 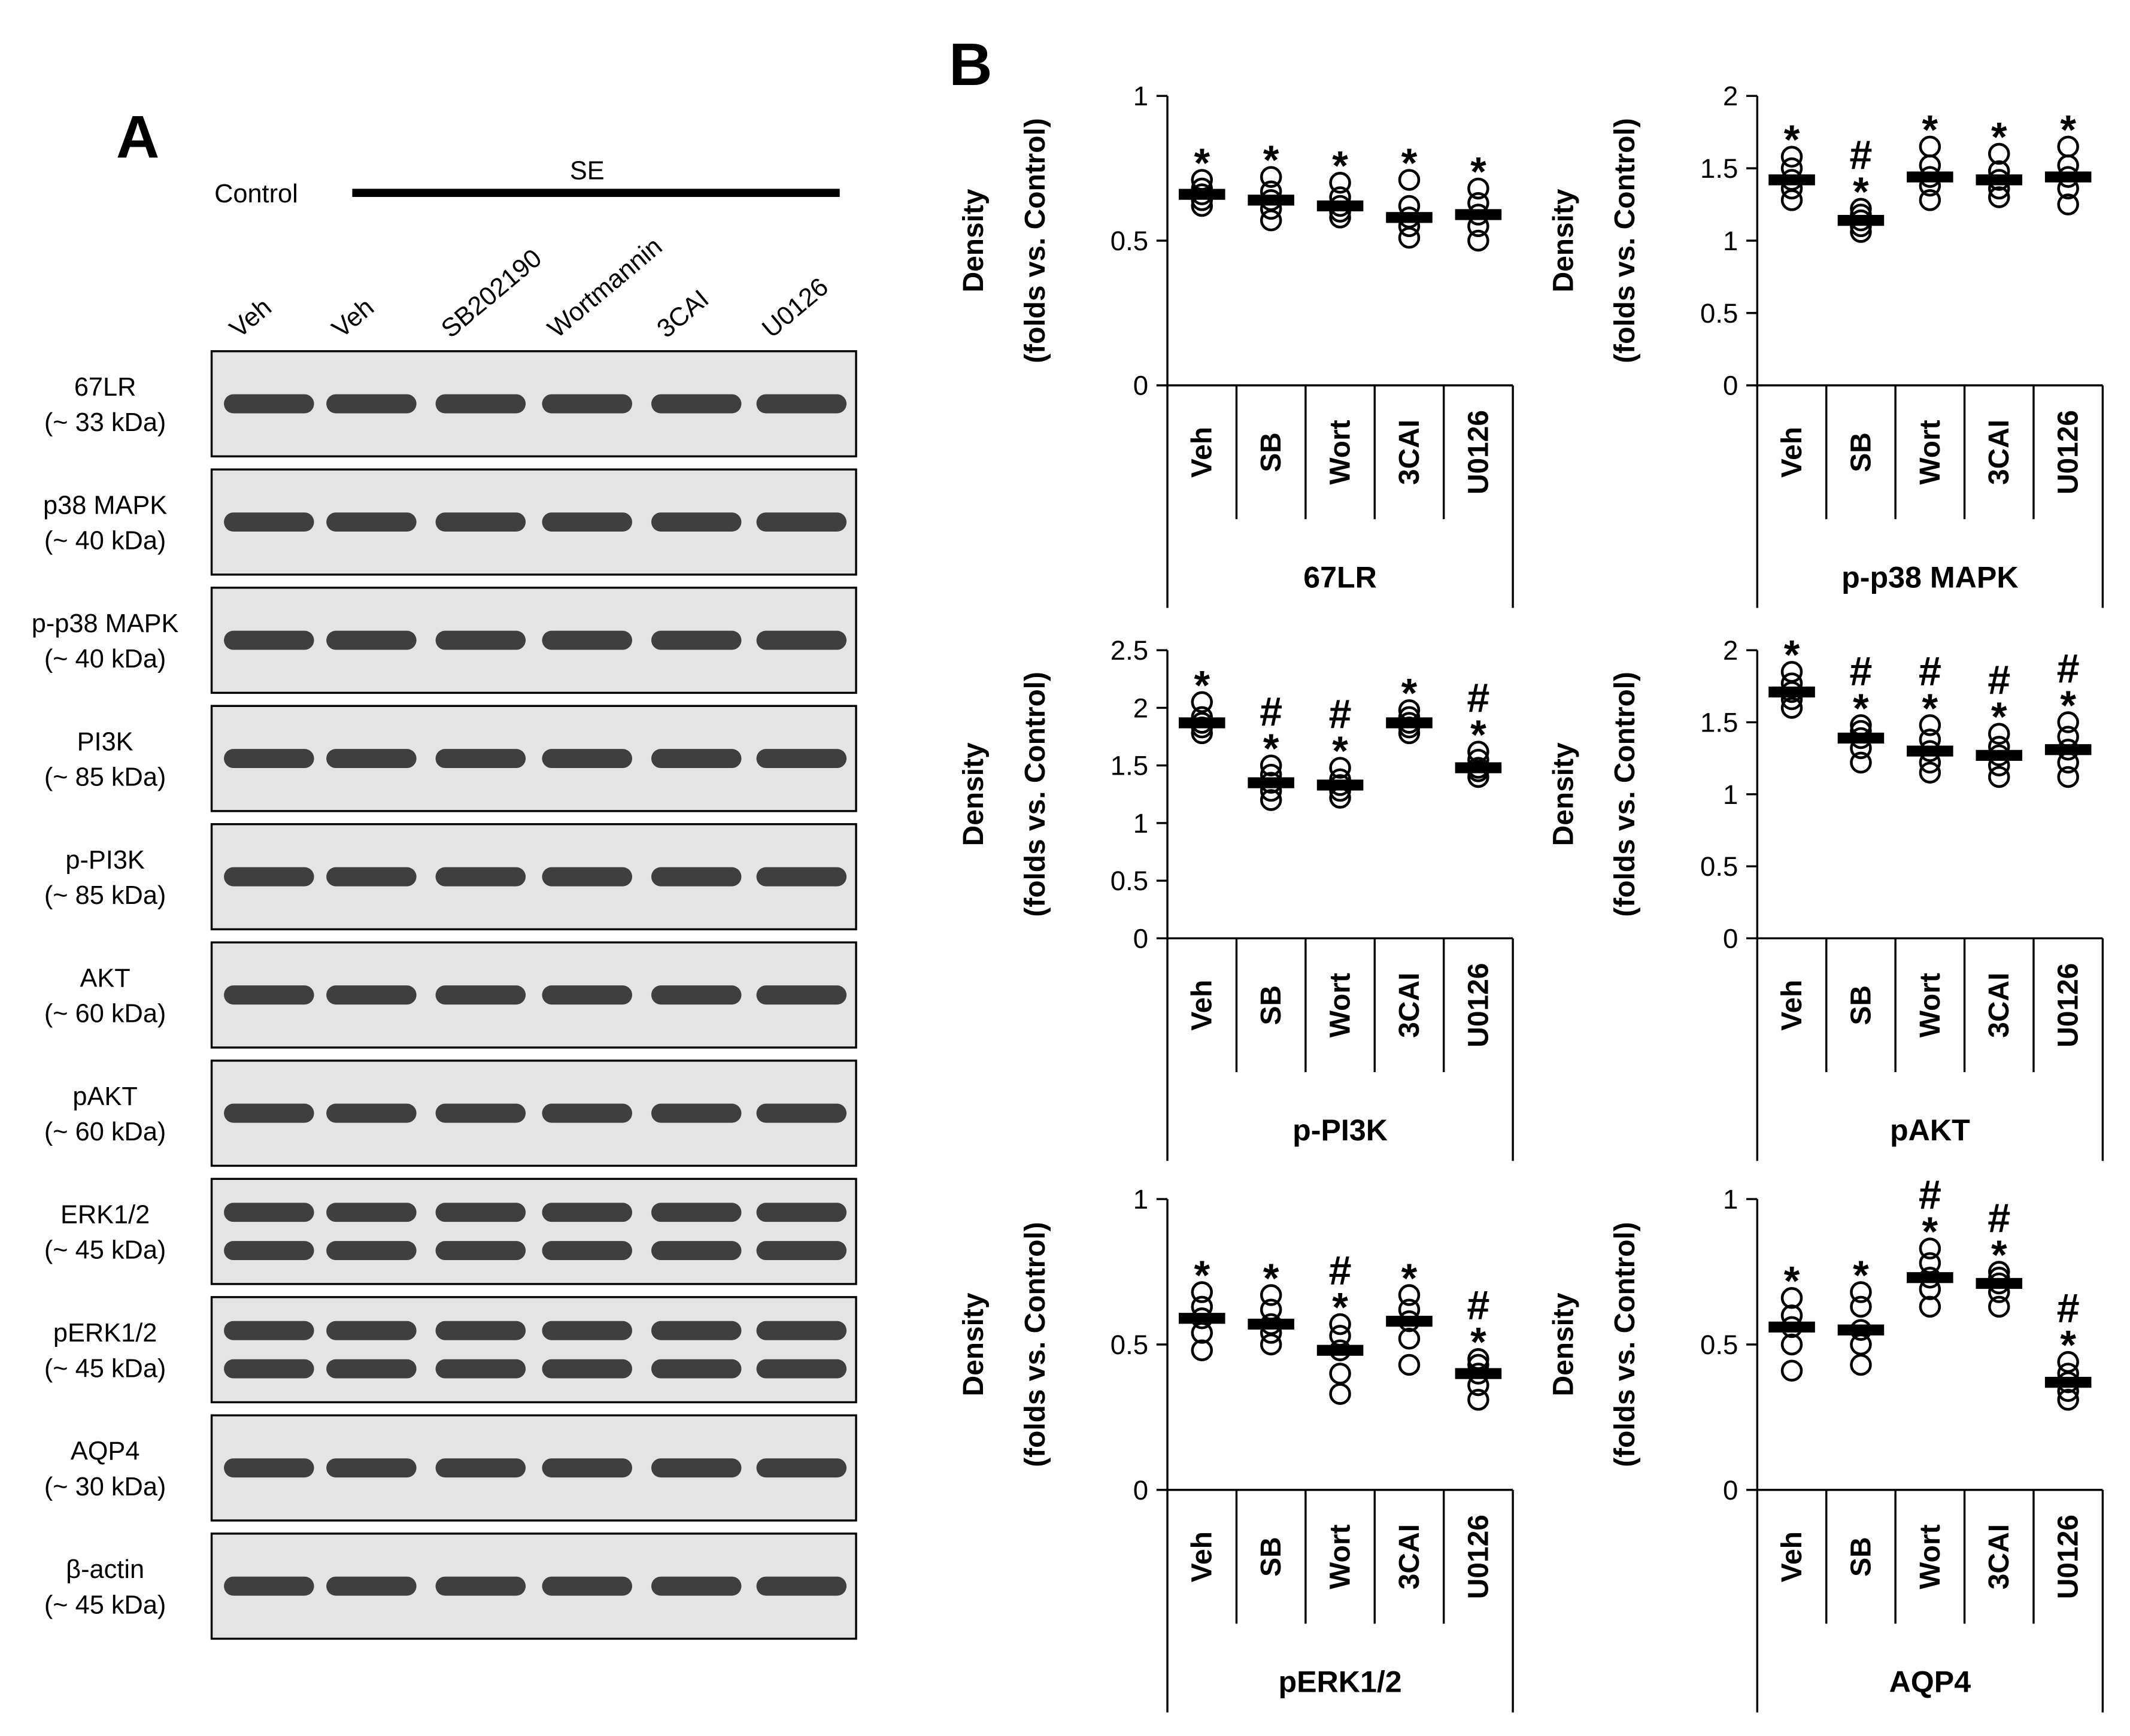 I want to click on group-label: pERK1/2, so click(x=1340, y=1682).